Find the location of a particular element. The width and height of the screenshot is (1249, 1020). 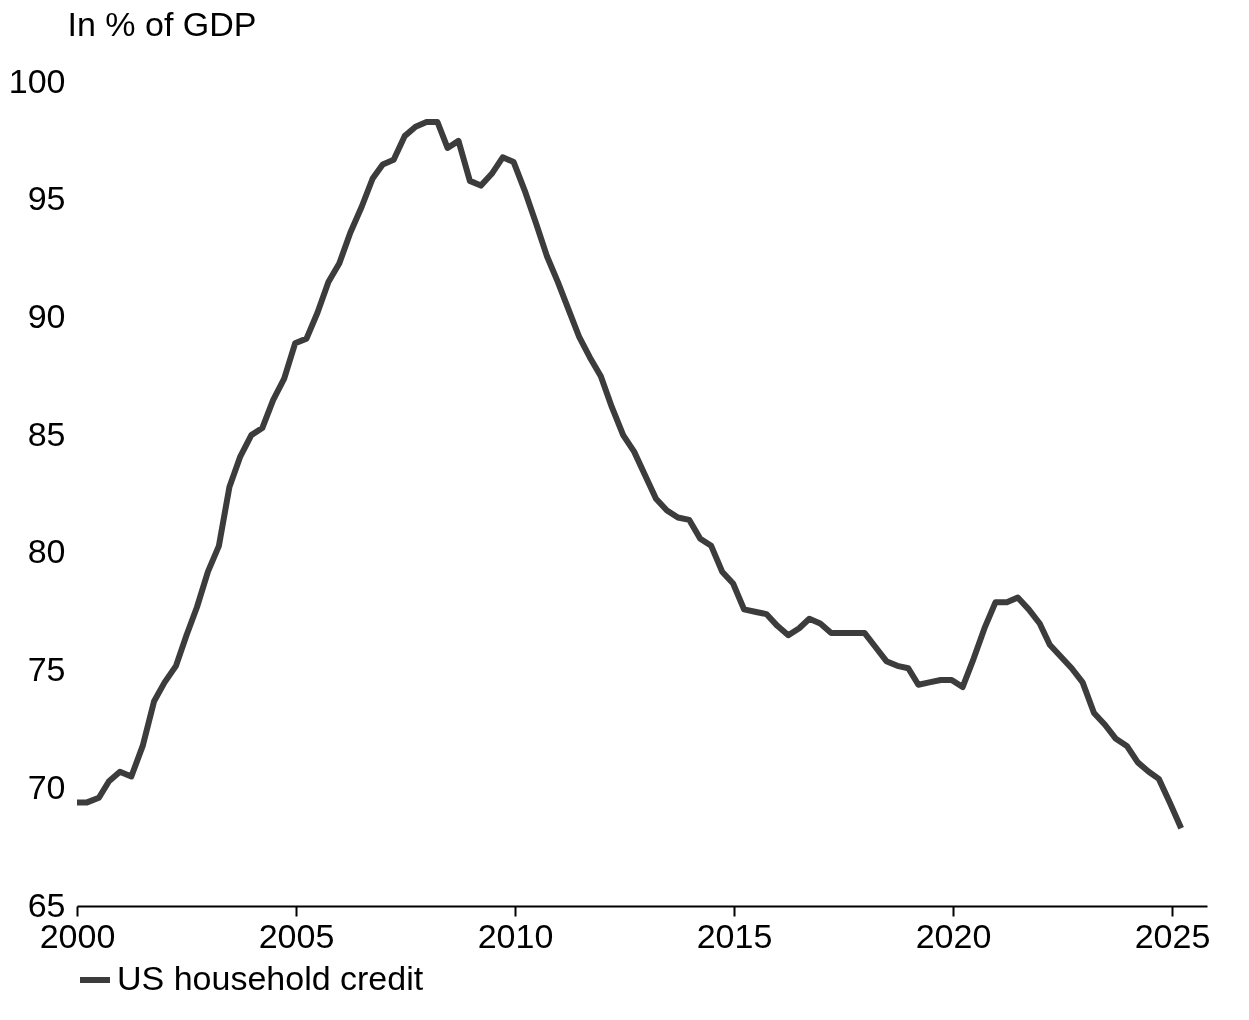

x-tick-label: 2025 is located at coordinates (1172, 935).